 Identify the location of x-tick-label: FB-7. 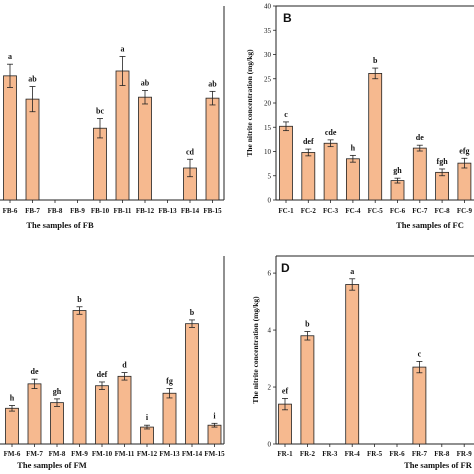
(32, 211).